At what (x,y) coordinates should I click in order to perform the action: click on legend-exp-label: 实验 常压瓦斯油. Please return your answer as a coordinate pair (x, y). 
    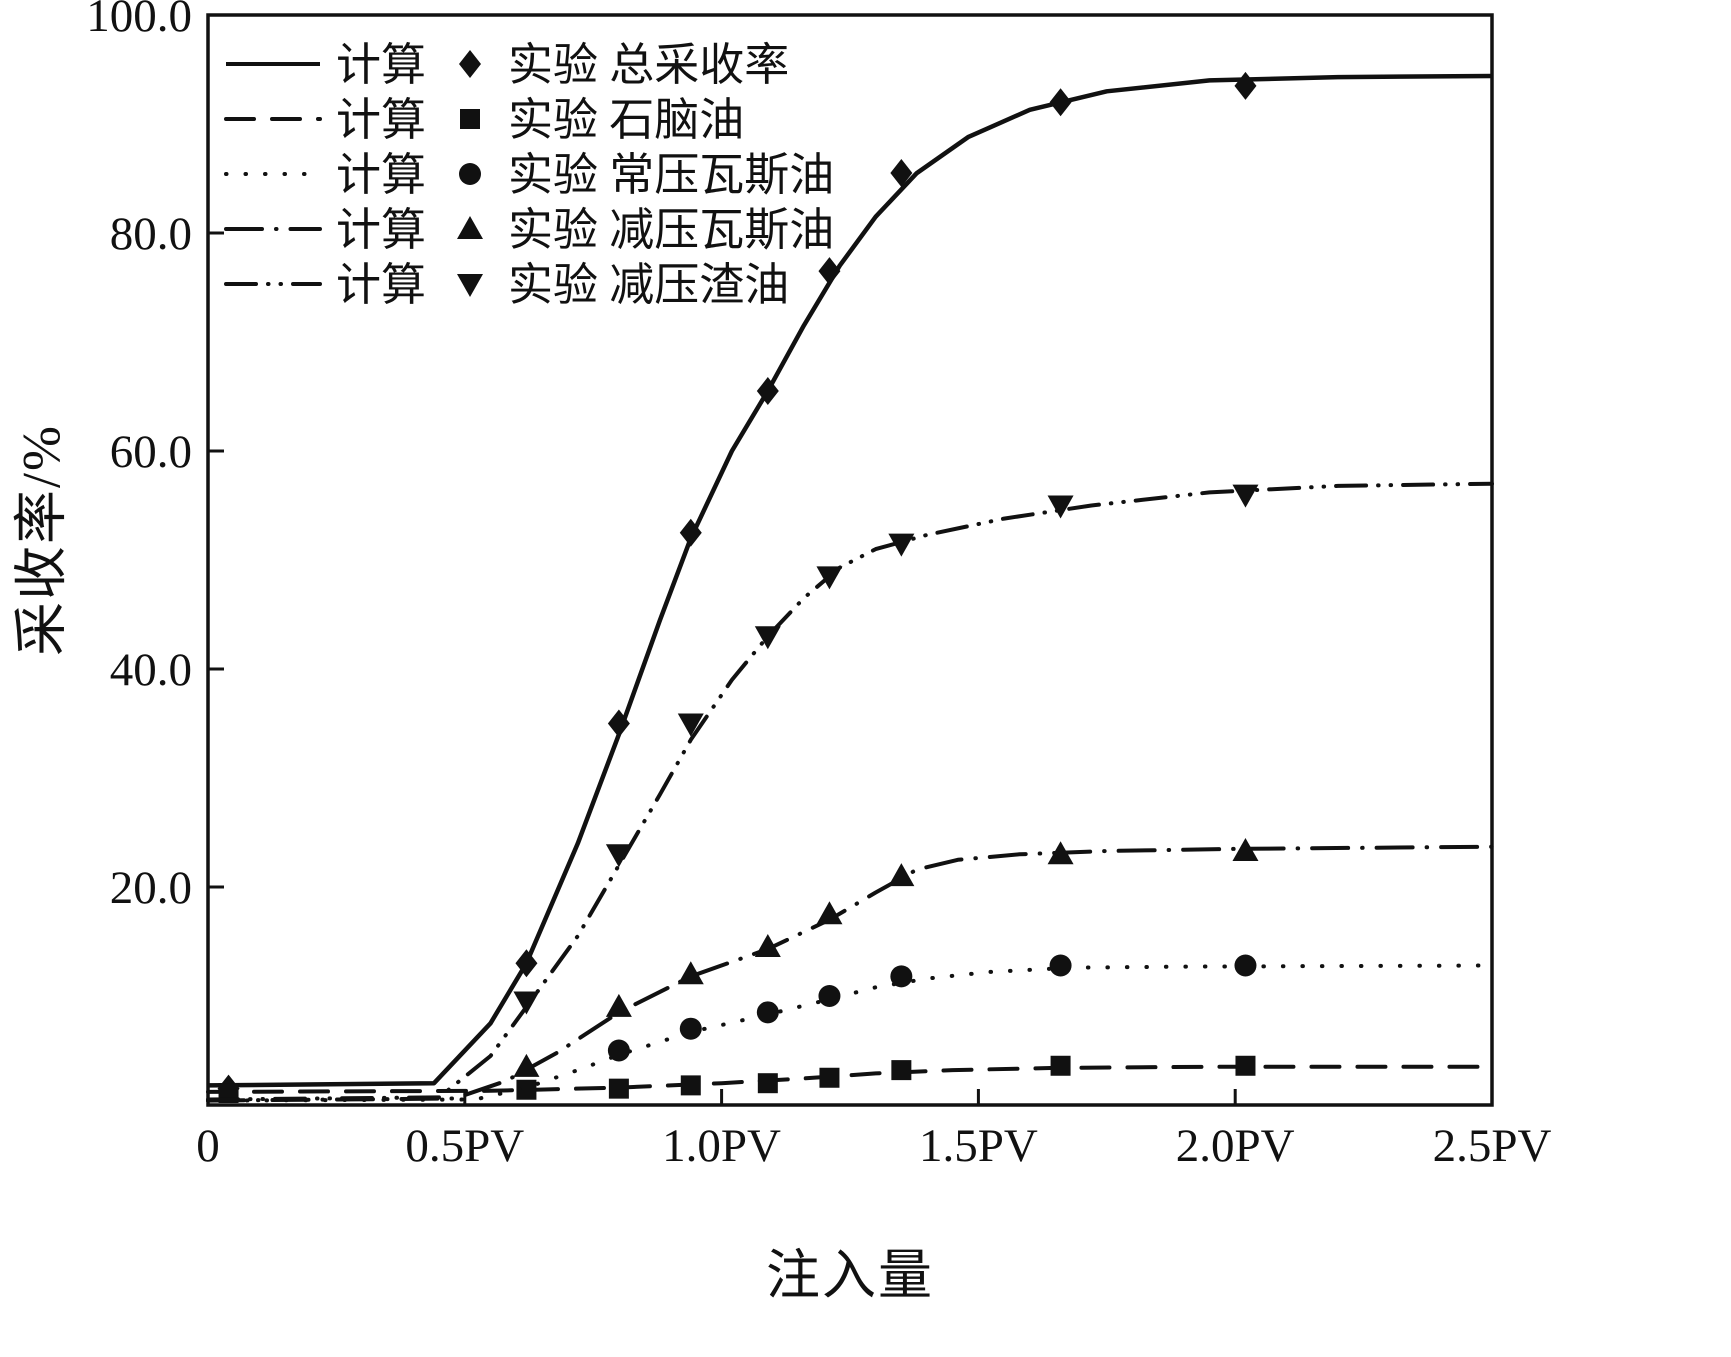
    Looking at the image, I should click on (671, 175).